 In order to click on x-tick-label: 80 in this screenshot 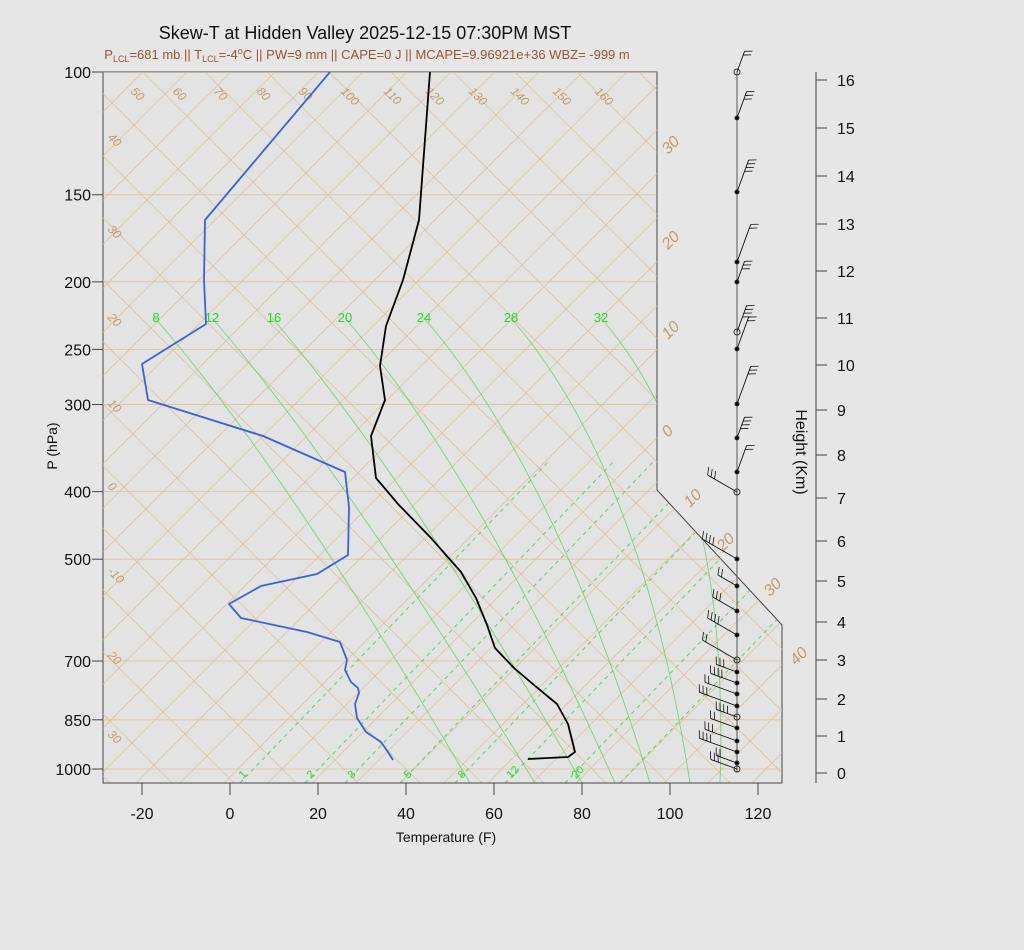, I will do `click(582, 814)`.